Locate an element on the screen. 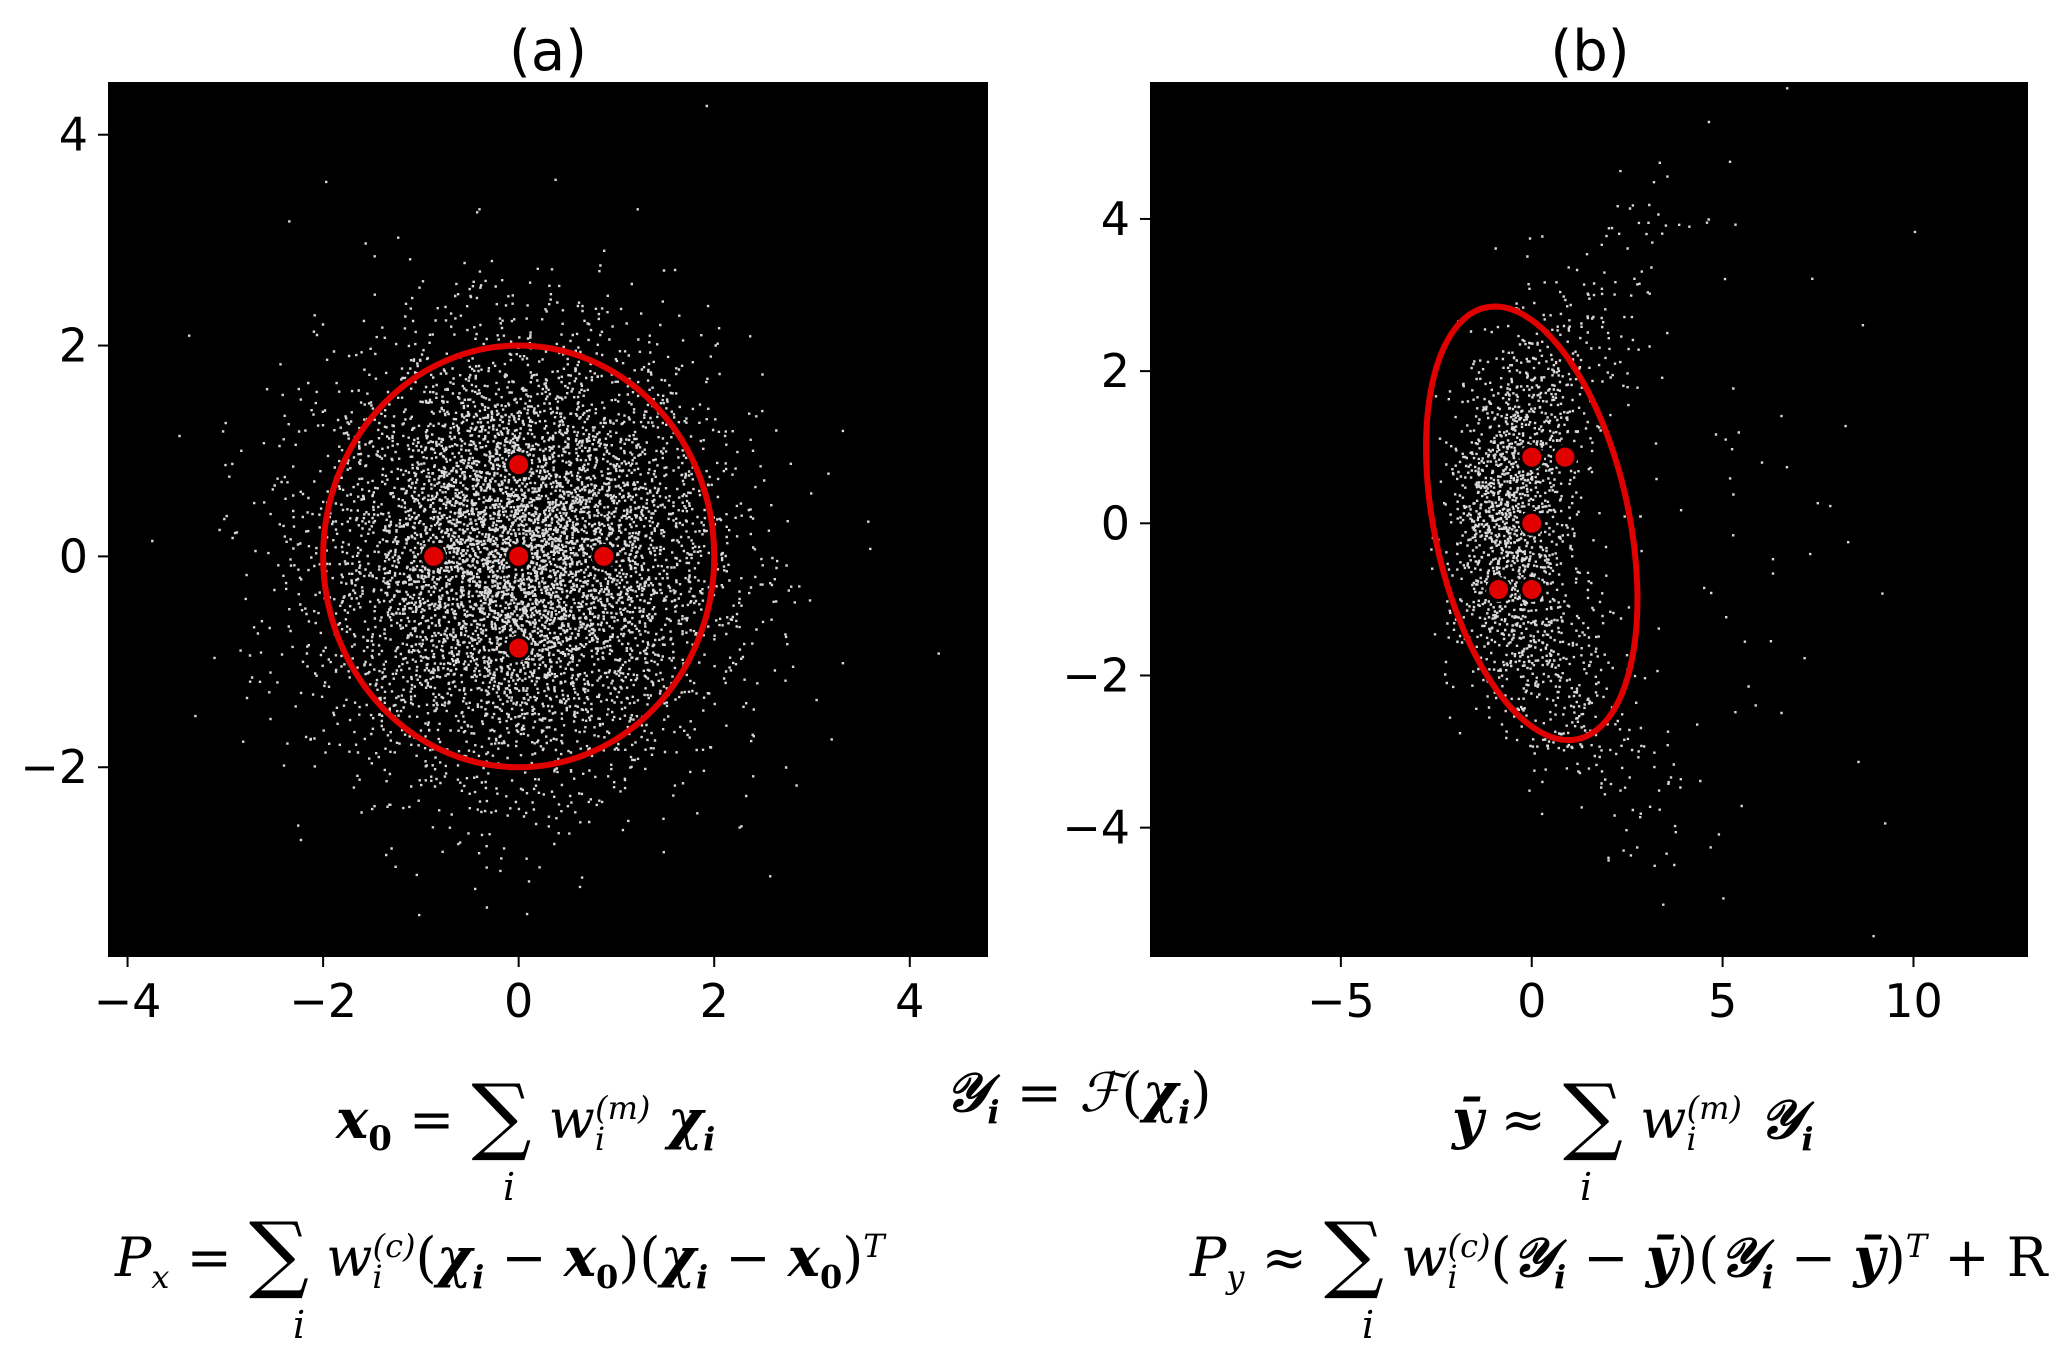 The image size is (2067, 1347). x-tick-label: 10 is located at coordinates (1913, 1001).